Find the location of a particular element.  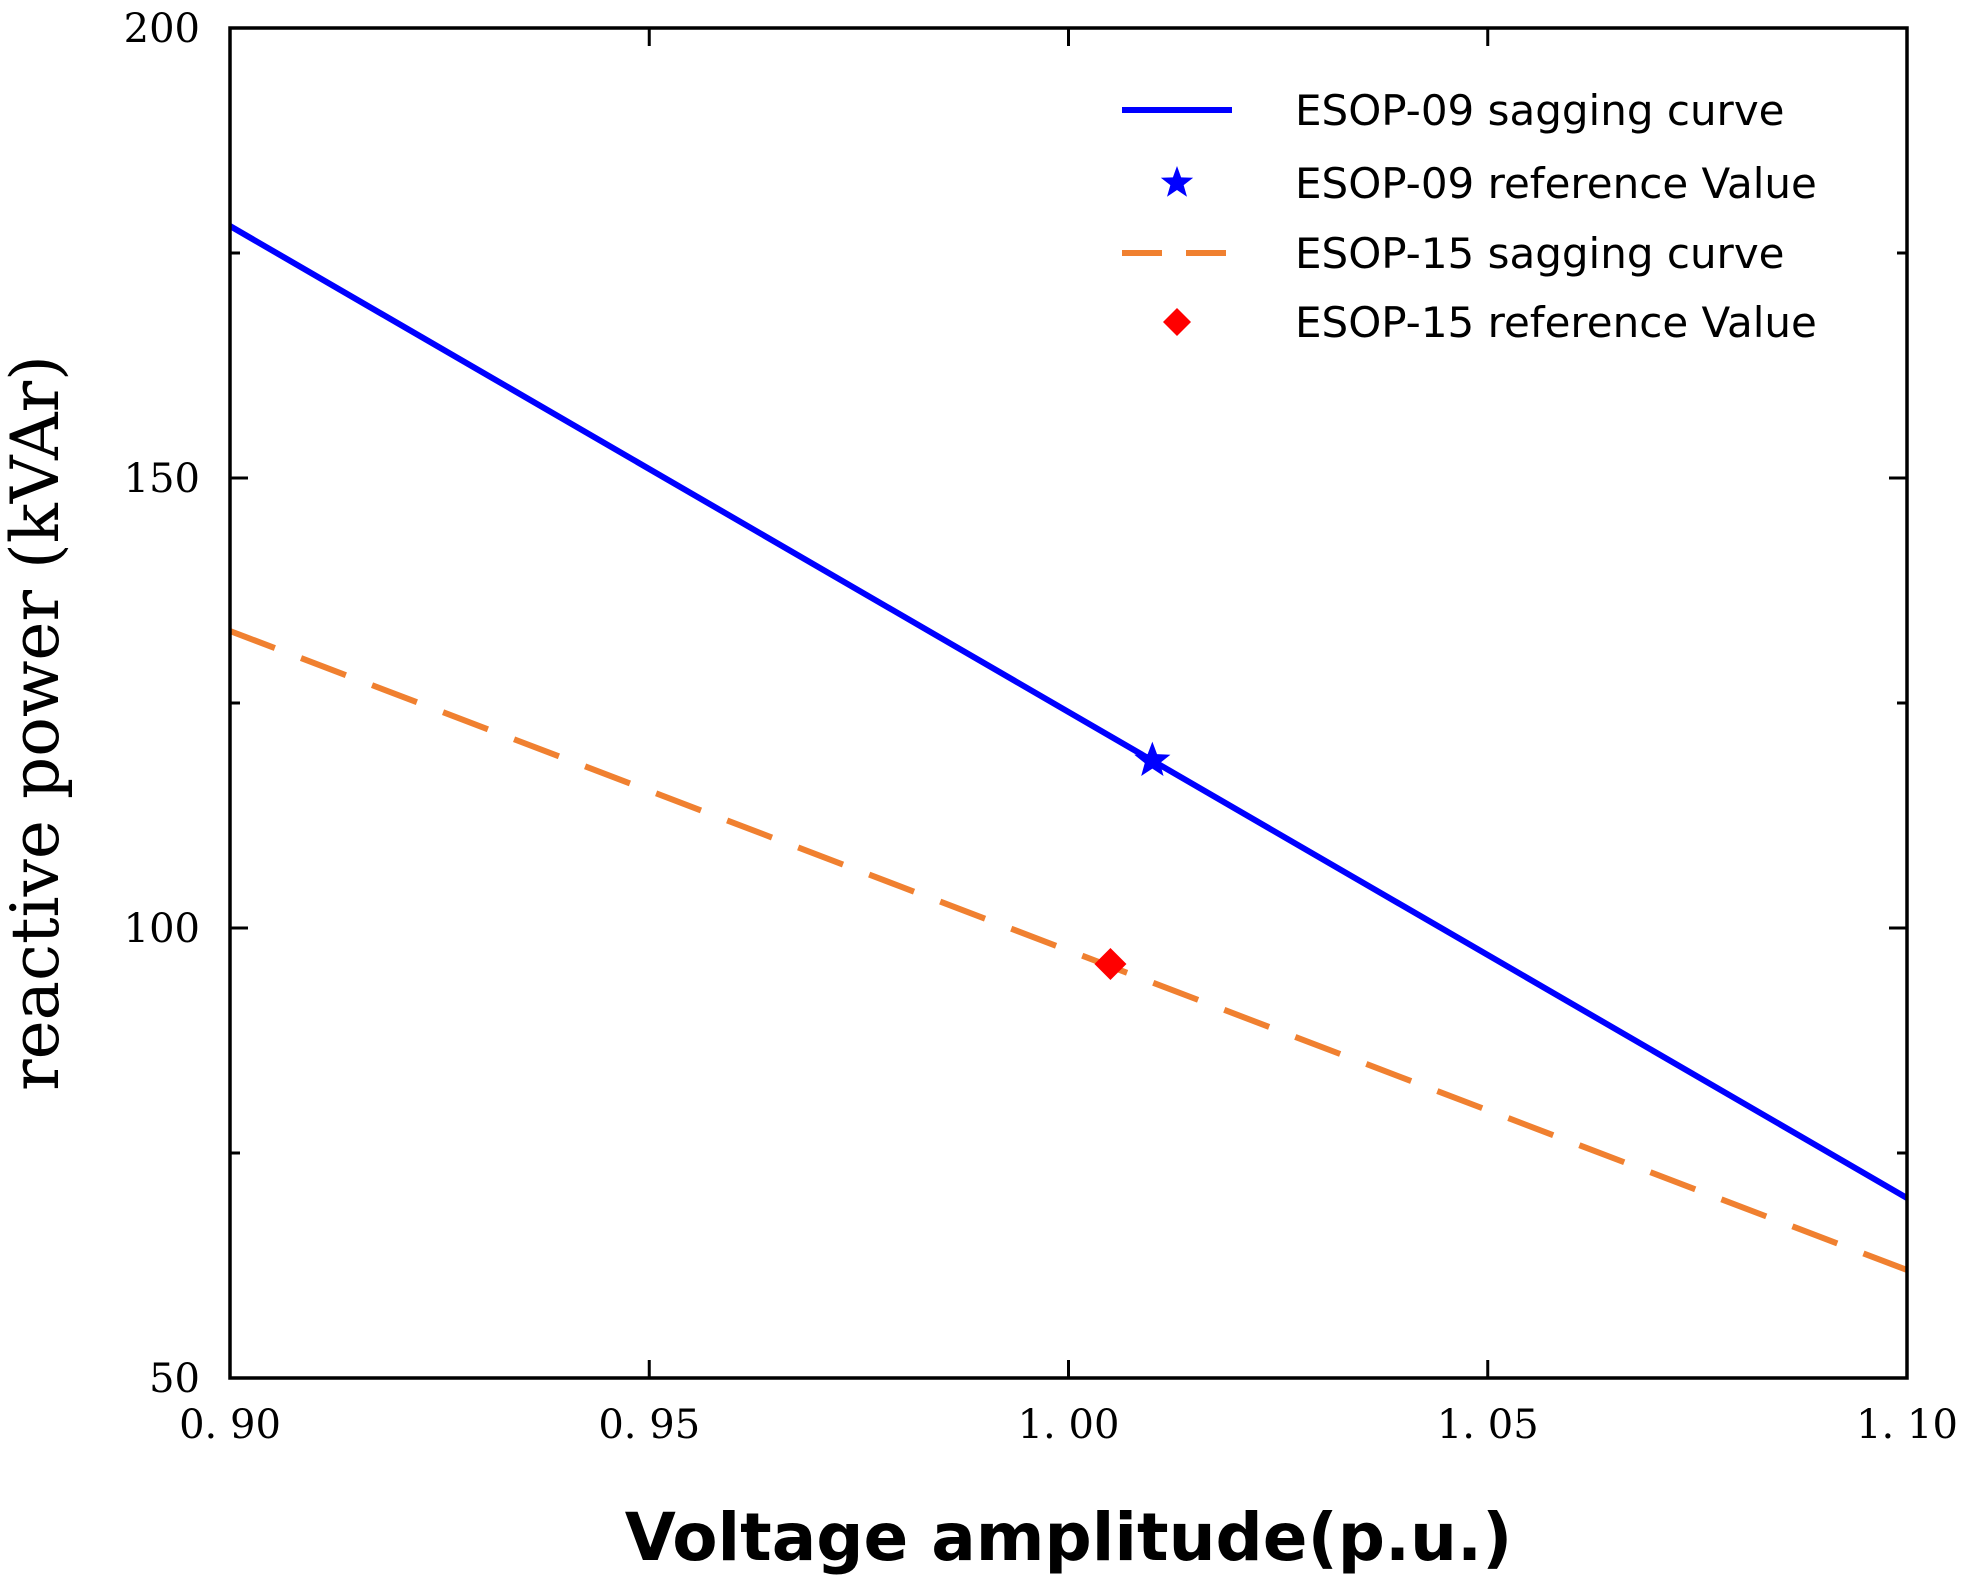

x-tick-label: 1. 05 is located at coordinates (1488, 1425).